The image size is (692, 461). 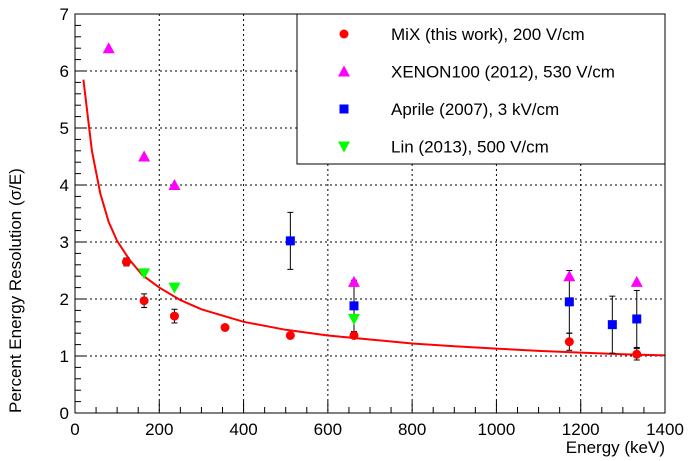 I want to click on y-tick-label: 1, so click(x=64, y=356).